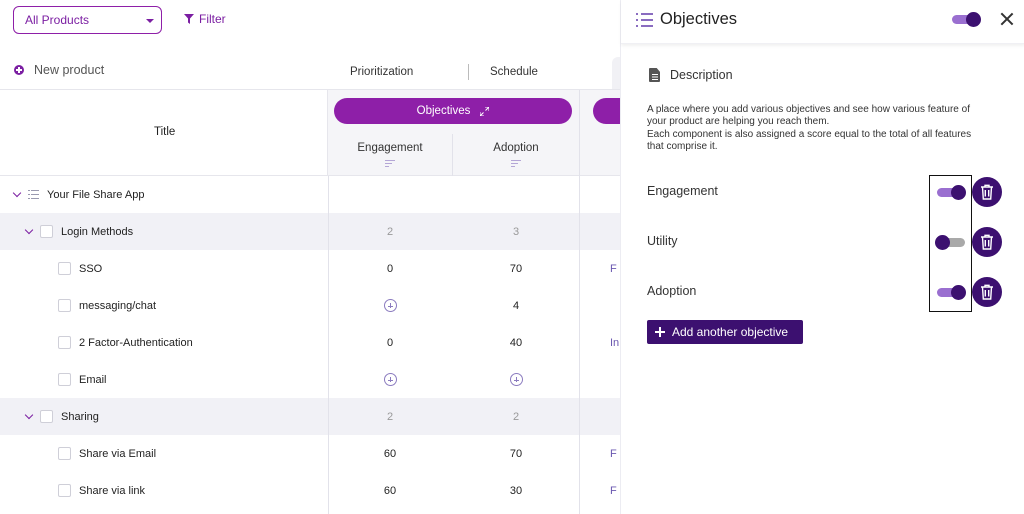 Image resolution: width=1024 pixels, height=514 pixels. What do you see at coordinates (516, 148) in the screenshot?
I see `adoption-column-header: Adoption` at bounding box center [516, 148].